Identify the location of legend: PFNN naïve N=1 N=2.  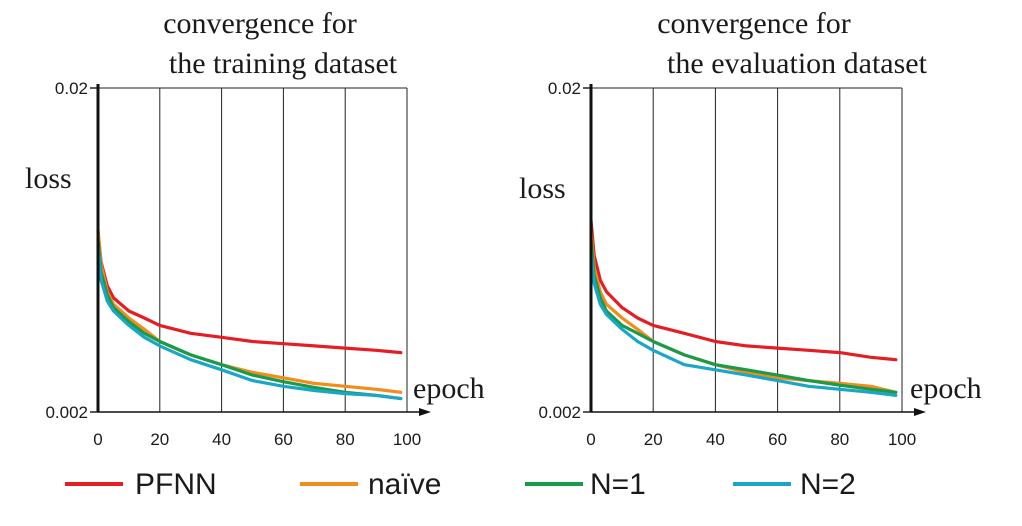
(460, 484).